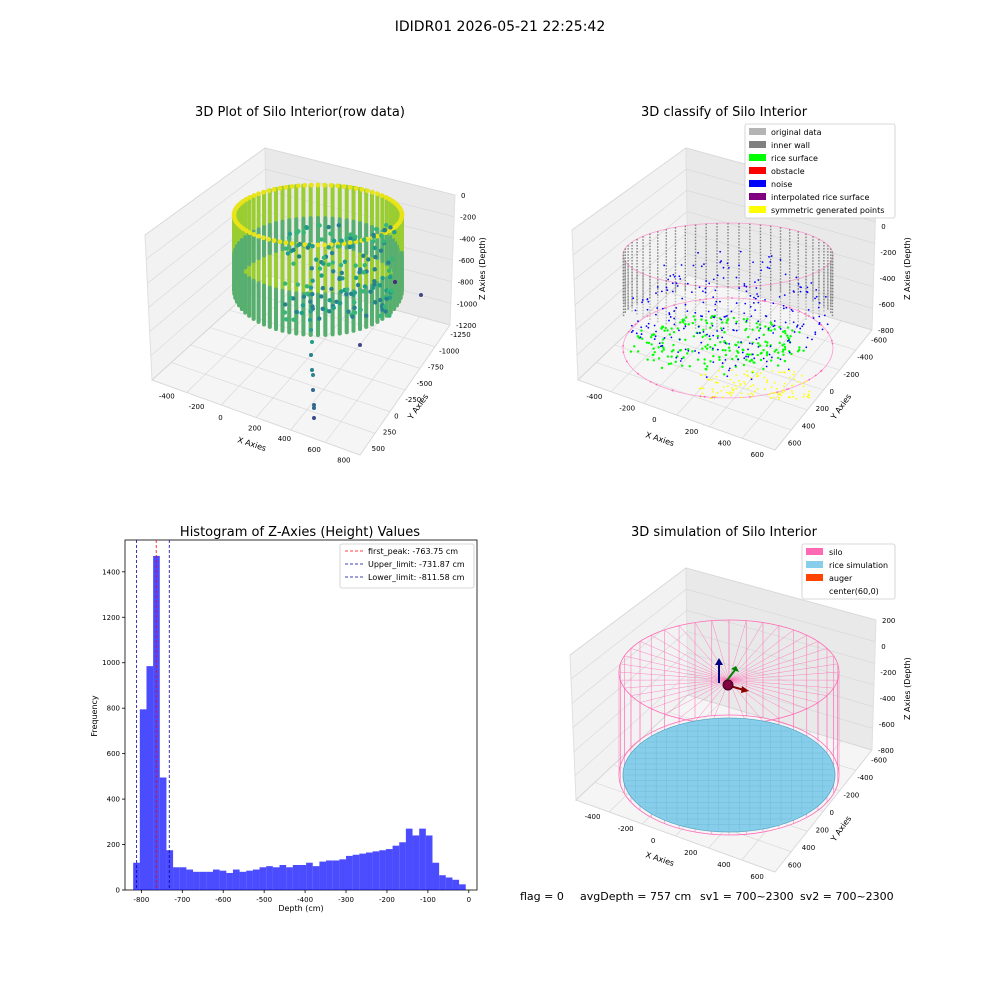 This screenshot has height=1004, width=1000. Describe the element at coordinates (389, 433) in the screenshot. I see `y-tick-label: 250` at that location.